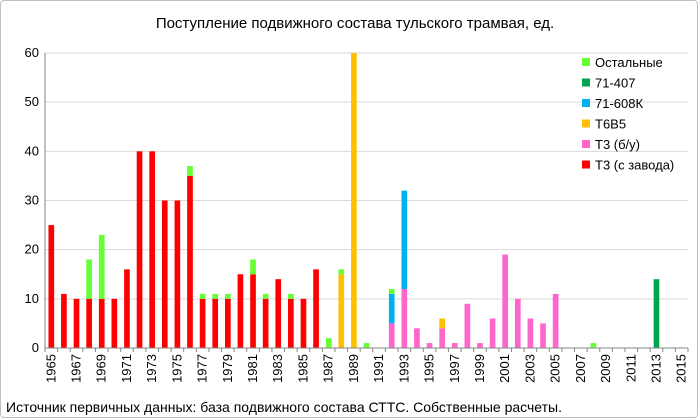  I want to click on x-tick-label: 1967, so click(76, 368).